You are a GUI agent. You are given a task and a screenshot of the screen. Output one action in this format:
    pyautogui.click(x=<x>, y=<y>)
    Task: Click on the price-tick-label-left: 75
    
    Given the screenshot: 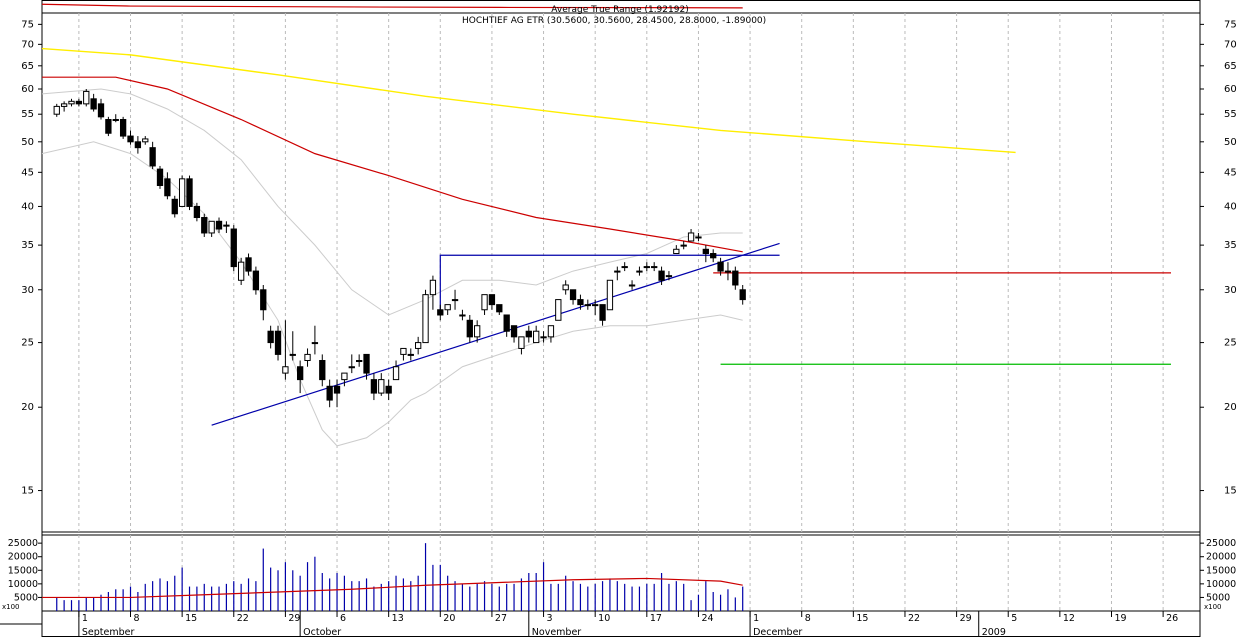 What is the action you would take?
    pyautogui.click(x=27, y=24)
    